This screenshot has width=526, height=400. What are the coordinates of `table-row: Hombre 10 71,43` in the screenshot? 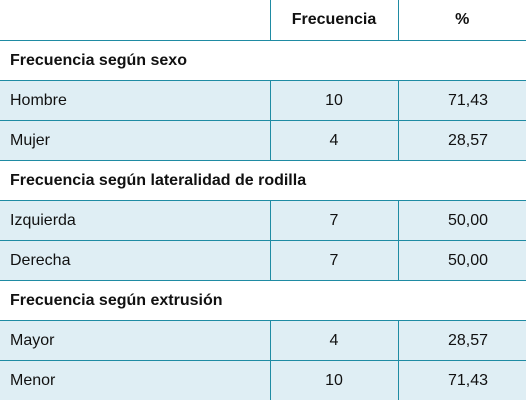 It's located at (263, 100).